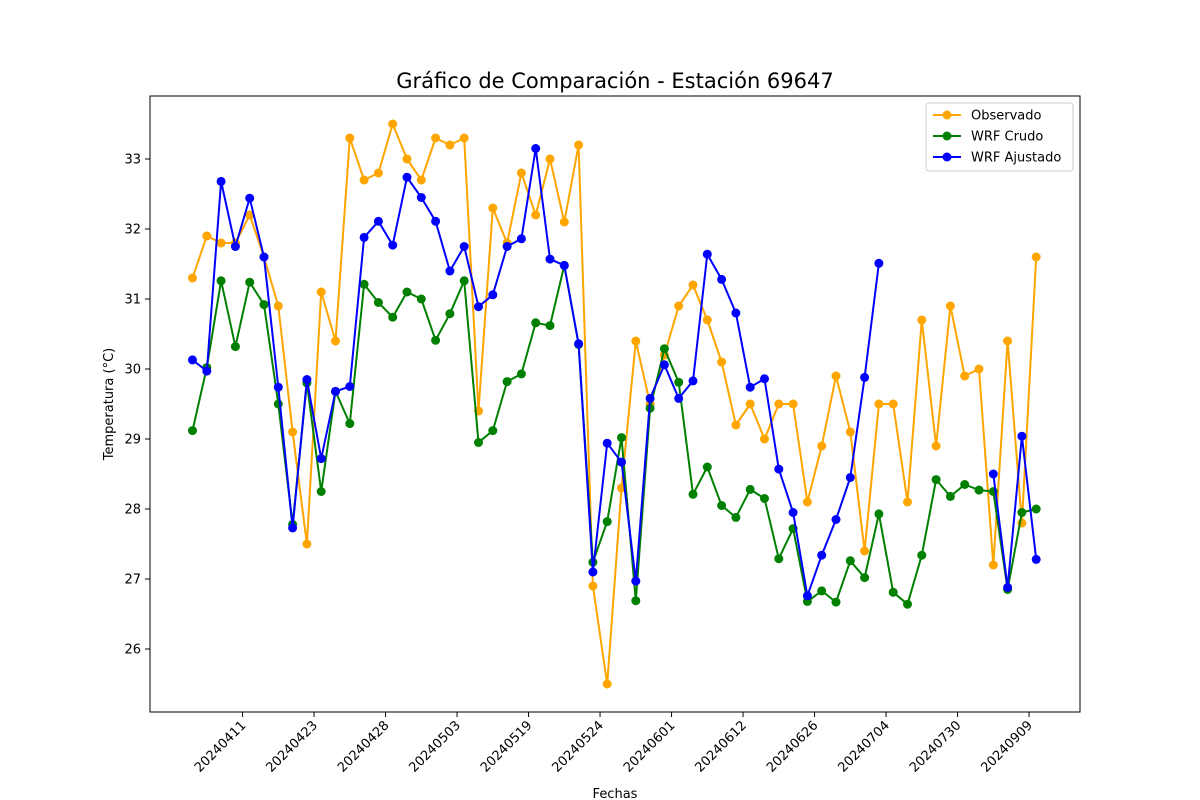  I want to click on y-axis: 26 27 28 29 30 31 32 33, so click(137, 405).